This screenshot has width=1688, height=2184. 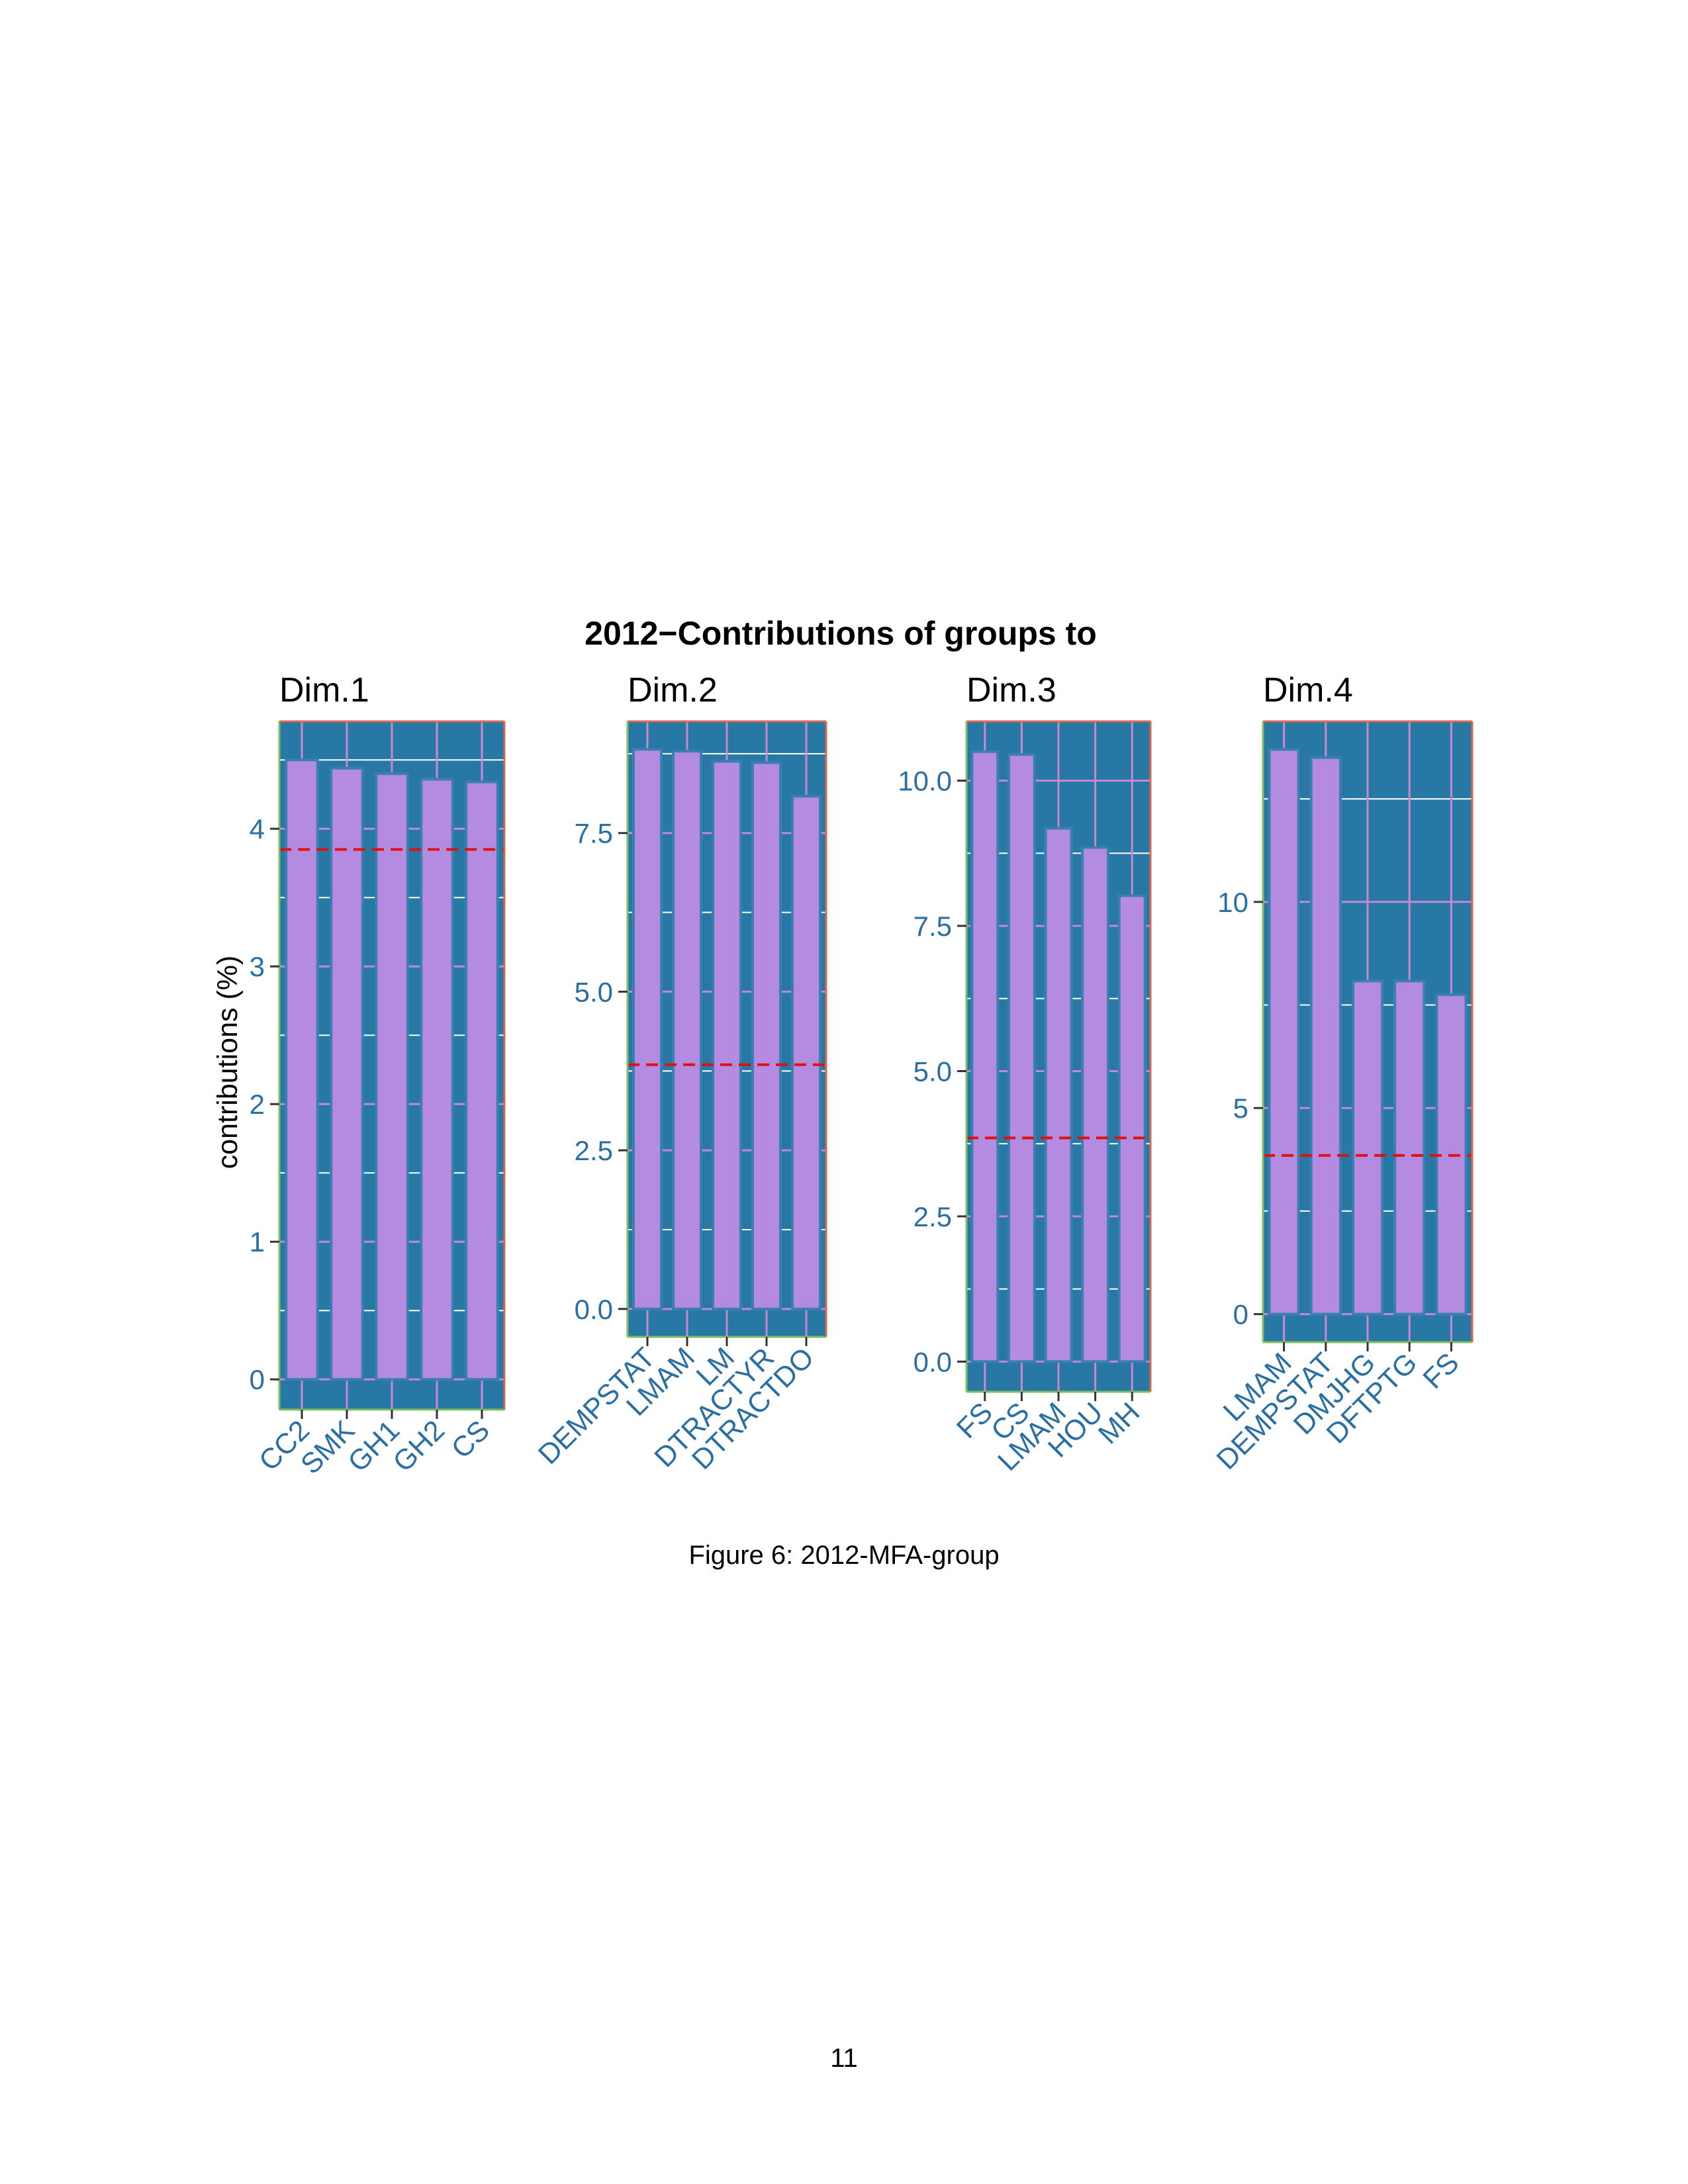 What do you see at coordinates (1240, 1108) in the screenshot?
I see `y-tick-label: 5` at bounding box center [1240, 1108].